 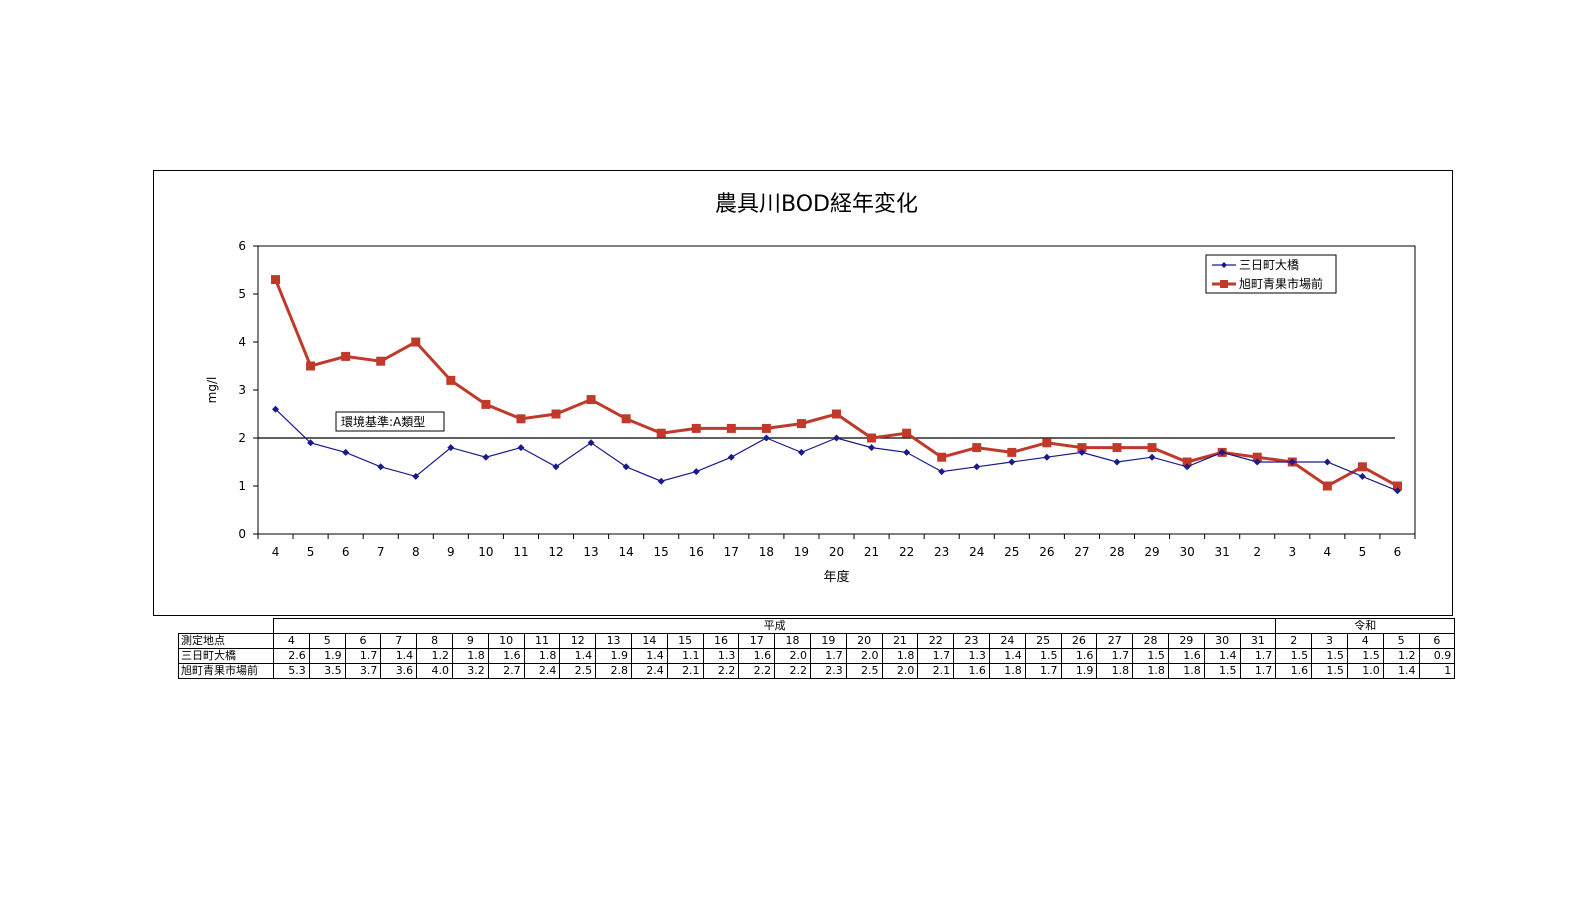 I want to click on year-cell: 16, so click(x=721, y=641).